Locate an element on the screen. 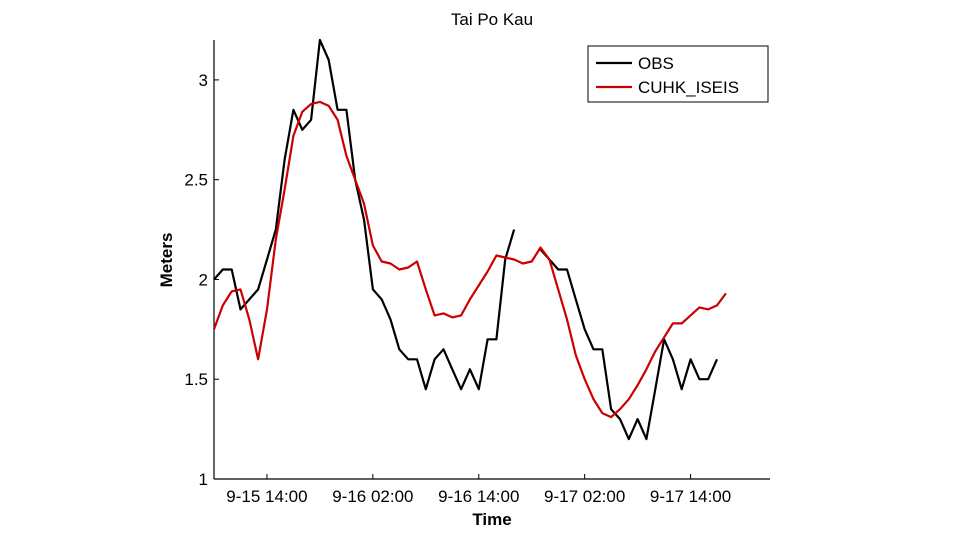 This screenshot has width=960, height=540. y-axis: 1 1.5 2 2.5 3 is located at coordinates (201, 280).